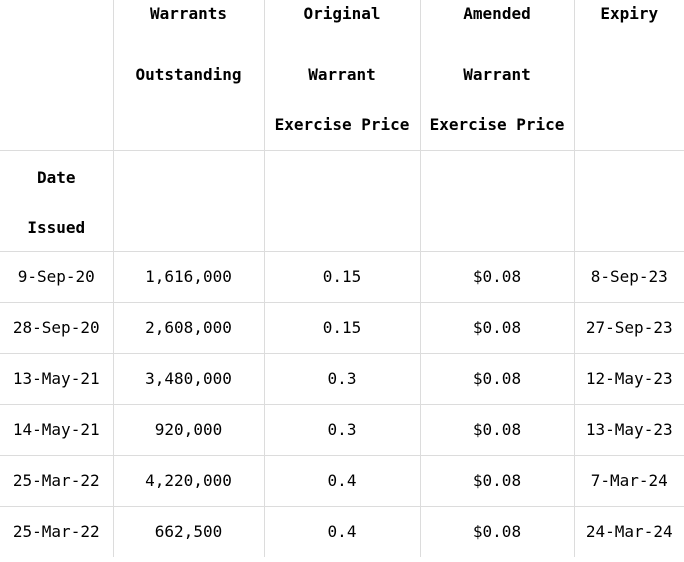  What do you see at coordinates (57, 201) in the screenshot?
I see `subheader-cell-date-issued: Date Issued` at bounding box center [57, 201].